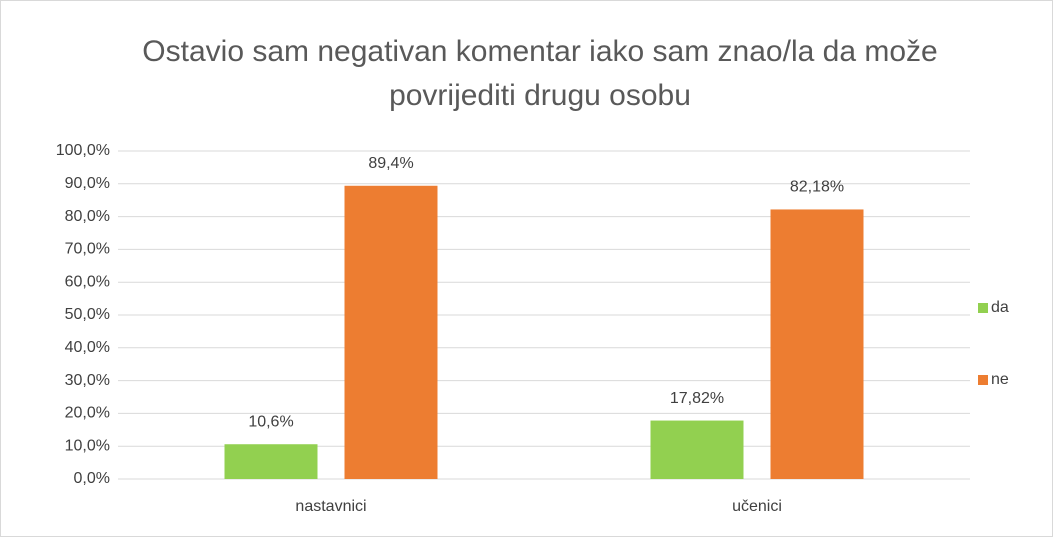  What do you see at coordinates (87, 314) in the screenshot?
I see `y-tick-label: 50,0%` at bounding box center [87, 314].